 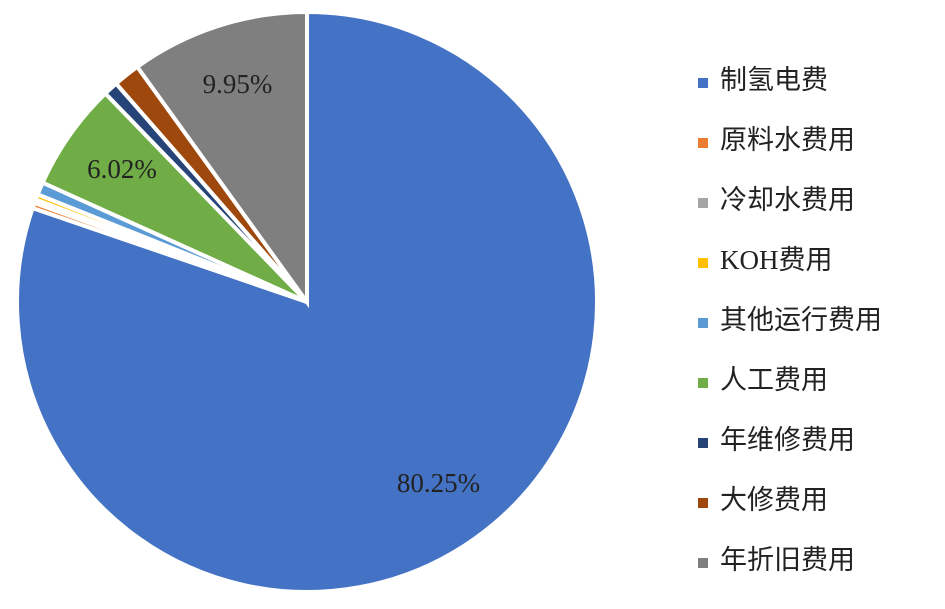 I want to click on legend-label: 年折旧费用, so click(x=787, y=560).